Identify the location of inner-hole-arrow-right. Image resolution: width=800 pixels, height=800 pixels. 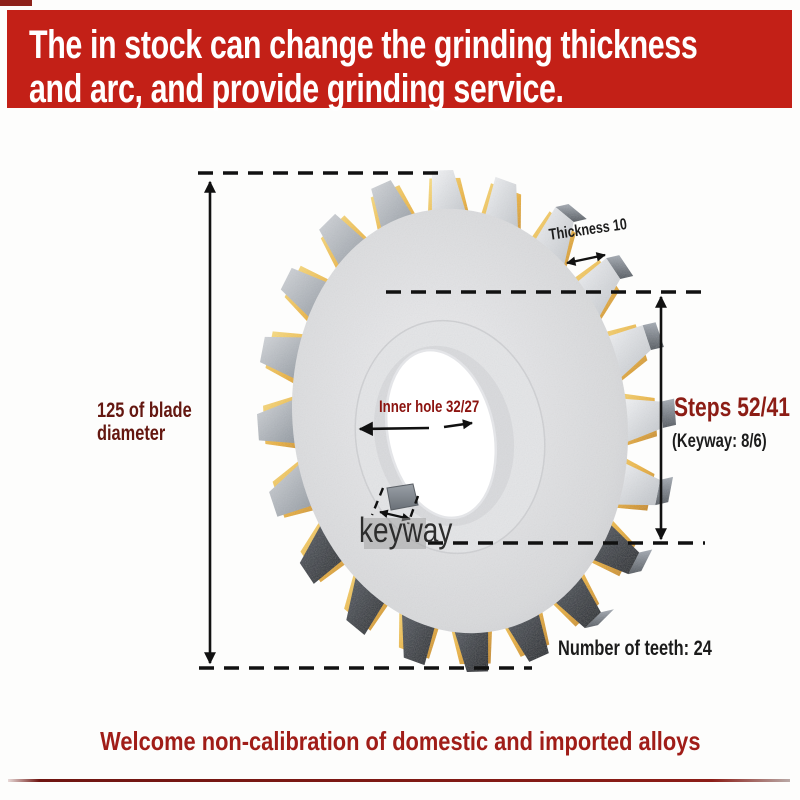
(458, 424).